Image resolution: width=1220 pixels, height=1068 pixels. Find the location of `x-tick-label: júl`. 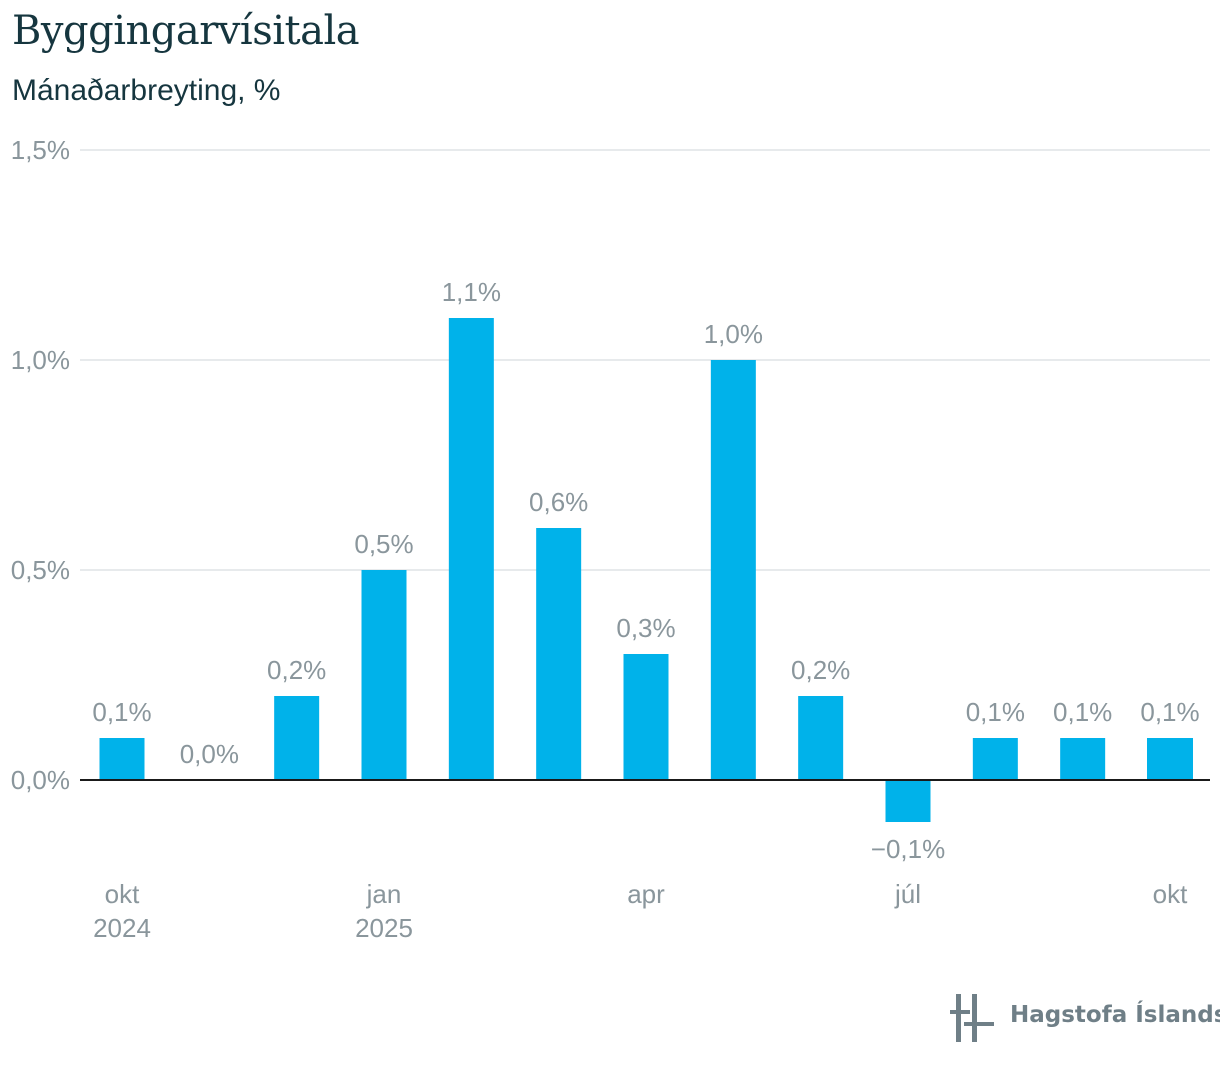

x-tick-label: júl is located at coordinates (907, 894).